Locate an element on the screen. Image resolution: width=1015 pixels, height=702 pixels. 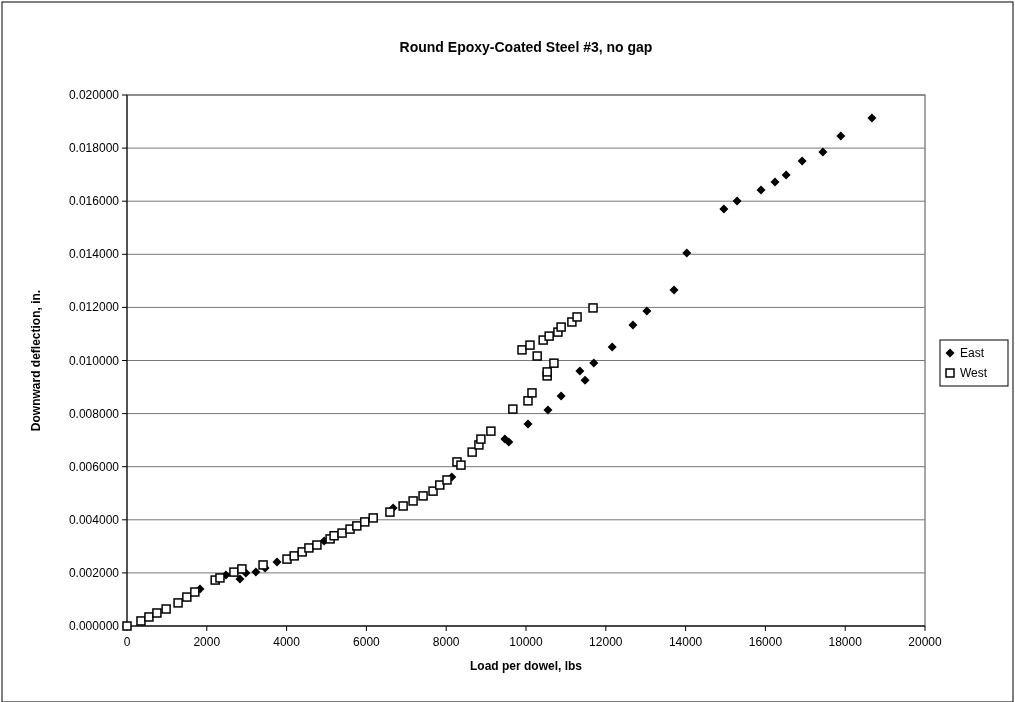
x-tick-label: 4000 is located at coordinates (287, 642).